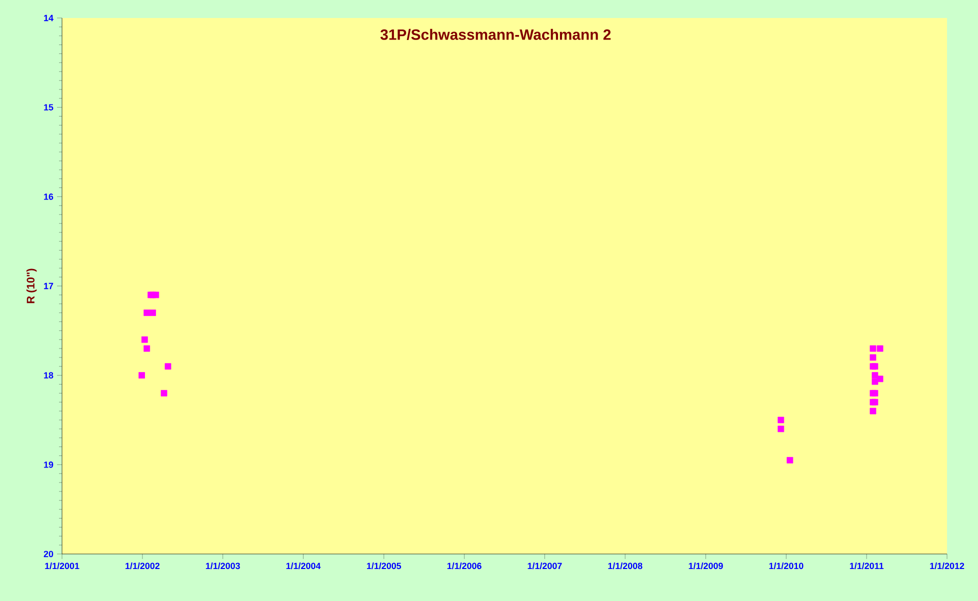 The image size is (978, 601). Describe the element at coordinates (143, 566) in the screenshot. I see `x-tick-label: 1/1/2002` at that location.